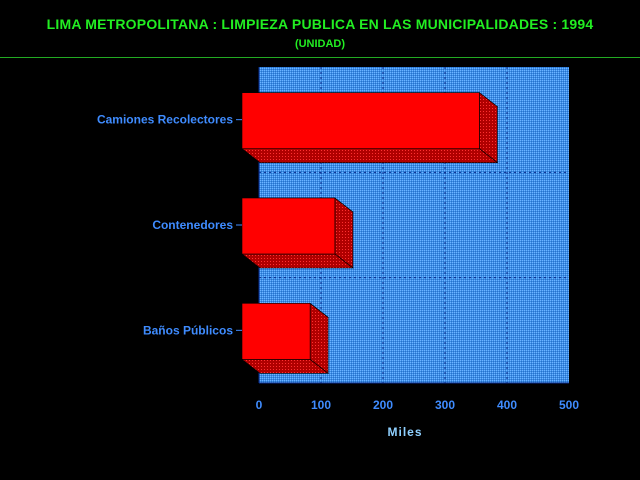 This screenshot has width=640, height=480. I want to click on x-axis-title: Miles, so click(404, 432).